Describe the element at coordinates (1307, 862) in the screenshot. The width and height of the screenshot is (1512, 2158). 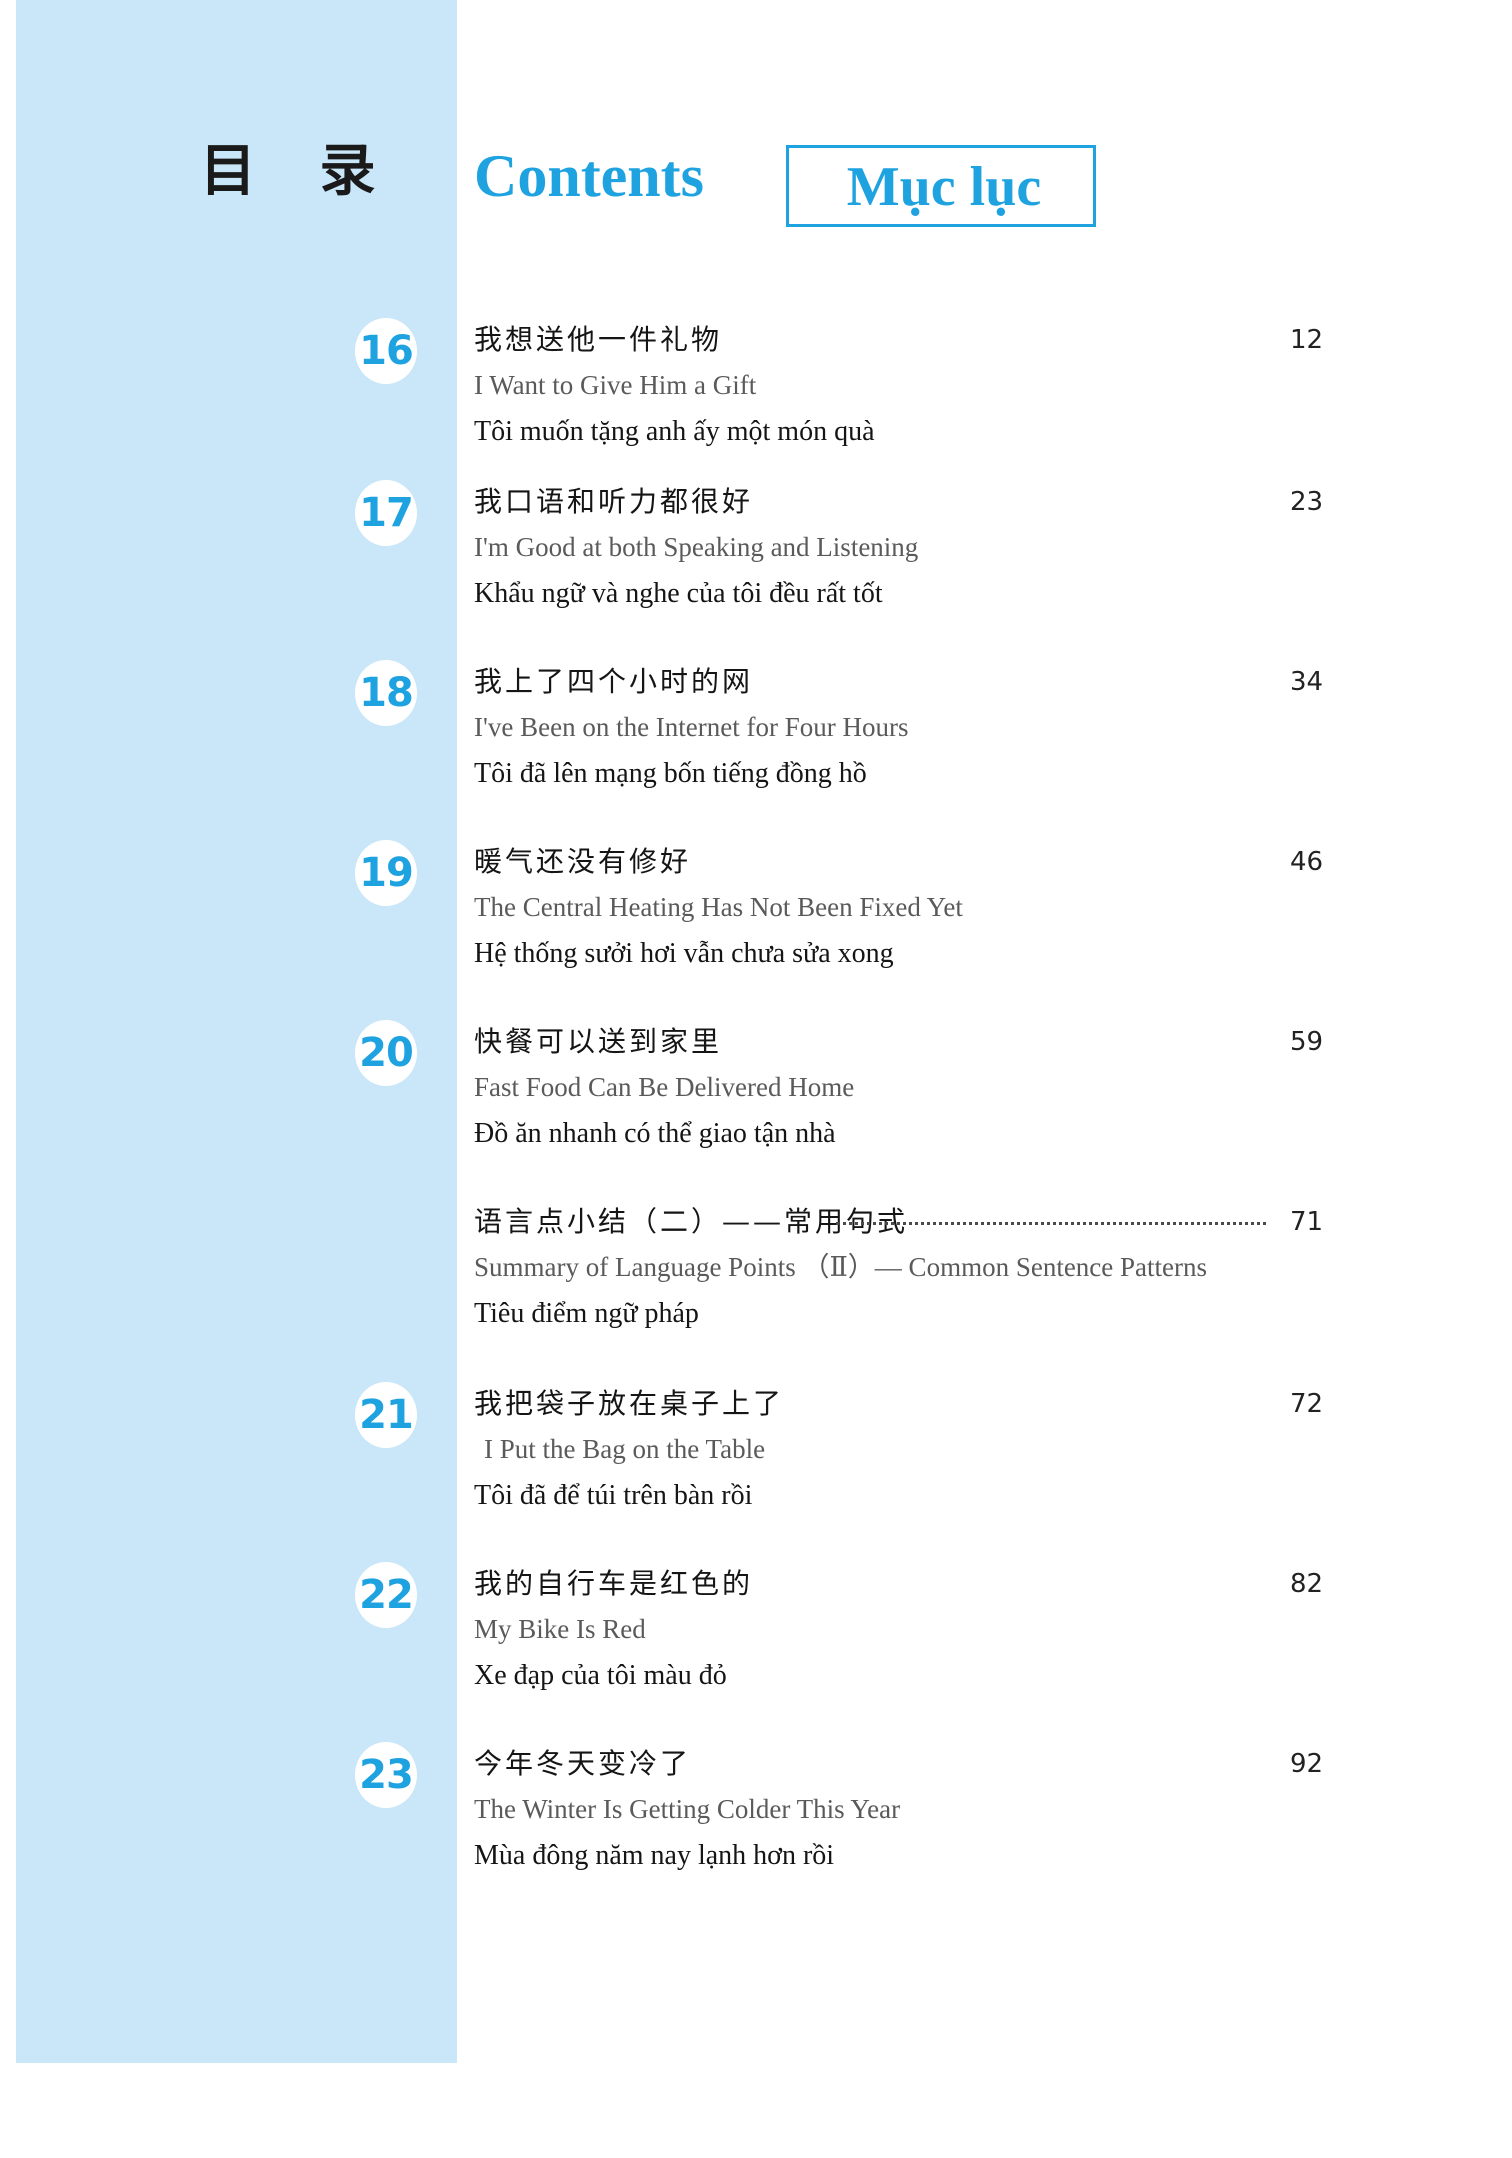
I see `entry-page-number: 46` at that location.